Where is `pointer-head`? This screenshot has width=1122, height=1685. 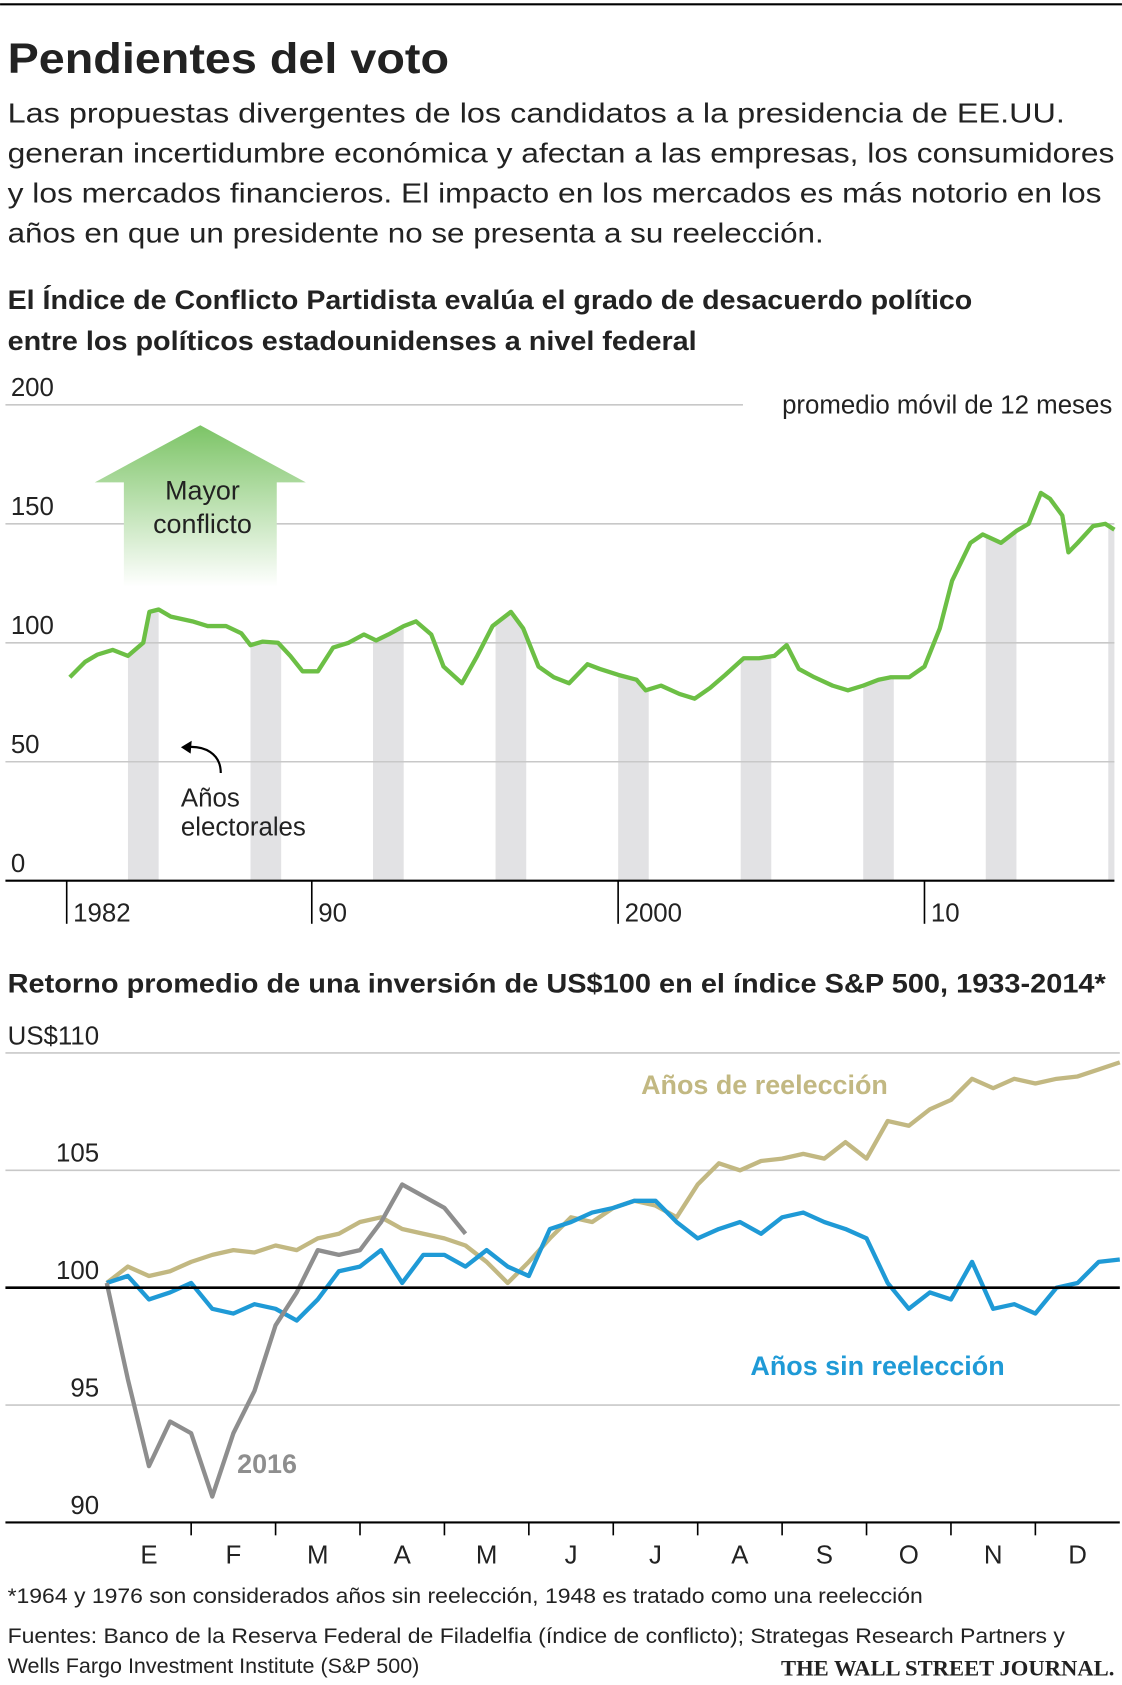
pointer-head is located at coordinates (186, 747).